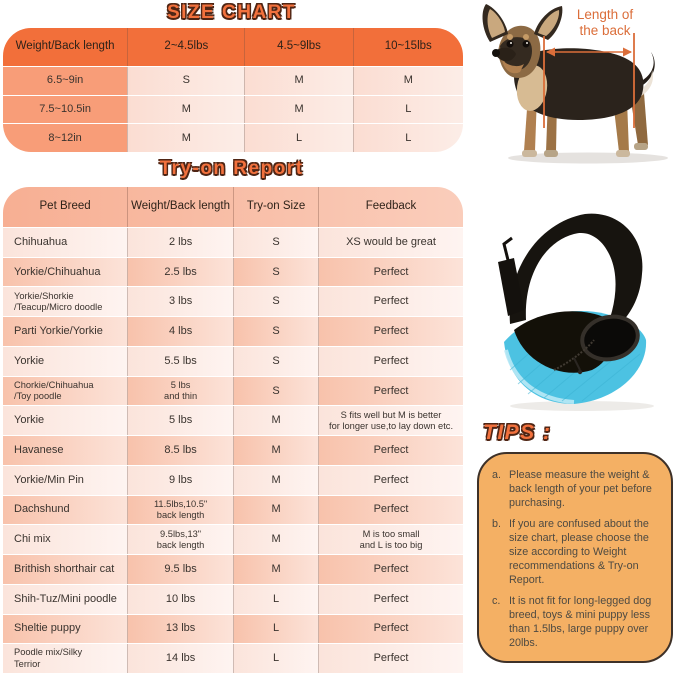 This screenshot has height=673, width=679. Describe the element at coordinates (576, 312) in the screenshot. I see `pet-sling-product-photo` at that location.